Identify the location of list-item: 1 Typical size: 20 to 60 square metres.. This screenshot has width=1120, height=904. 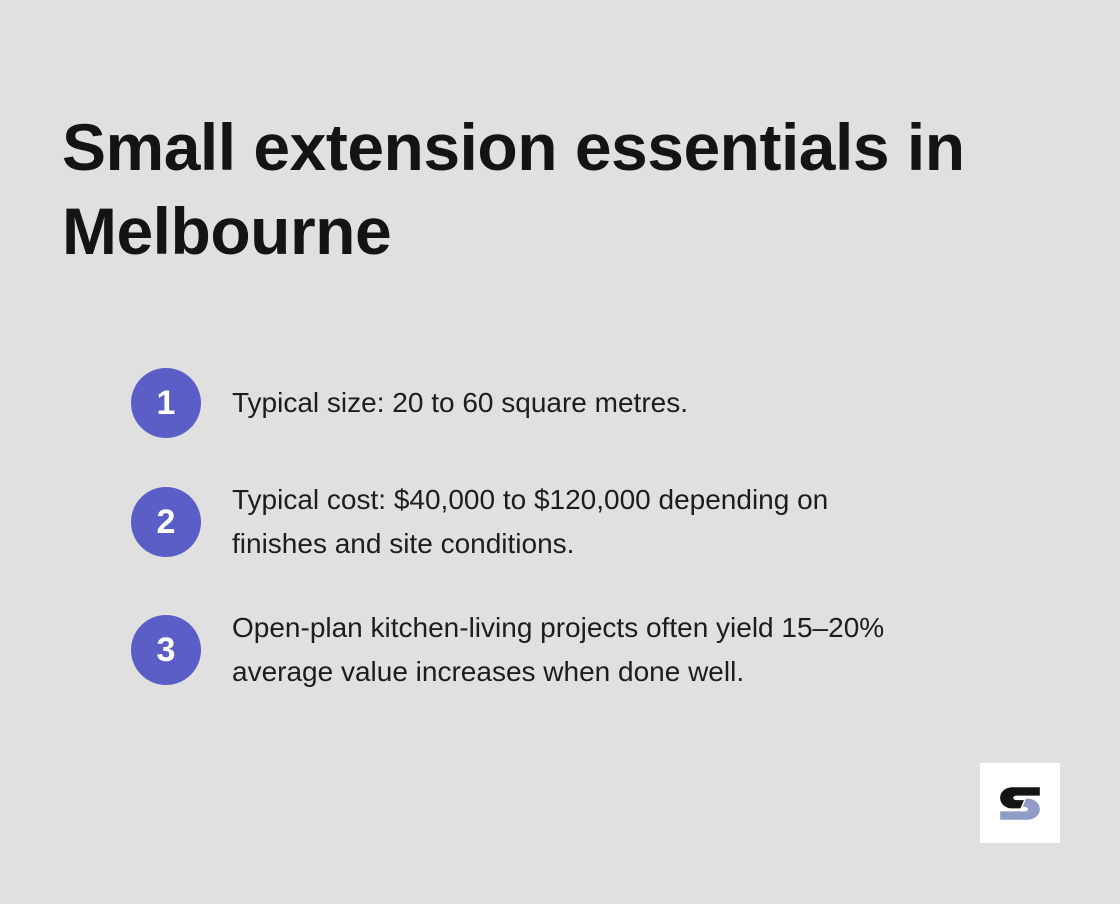
(517, 403).